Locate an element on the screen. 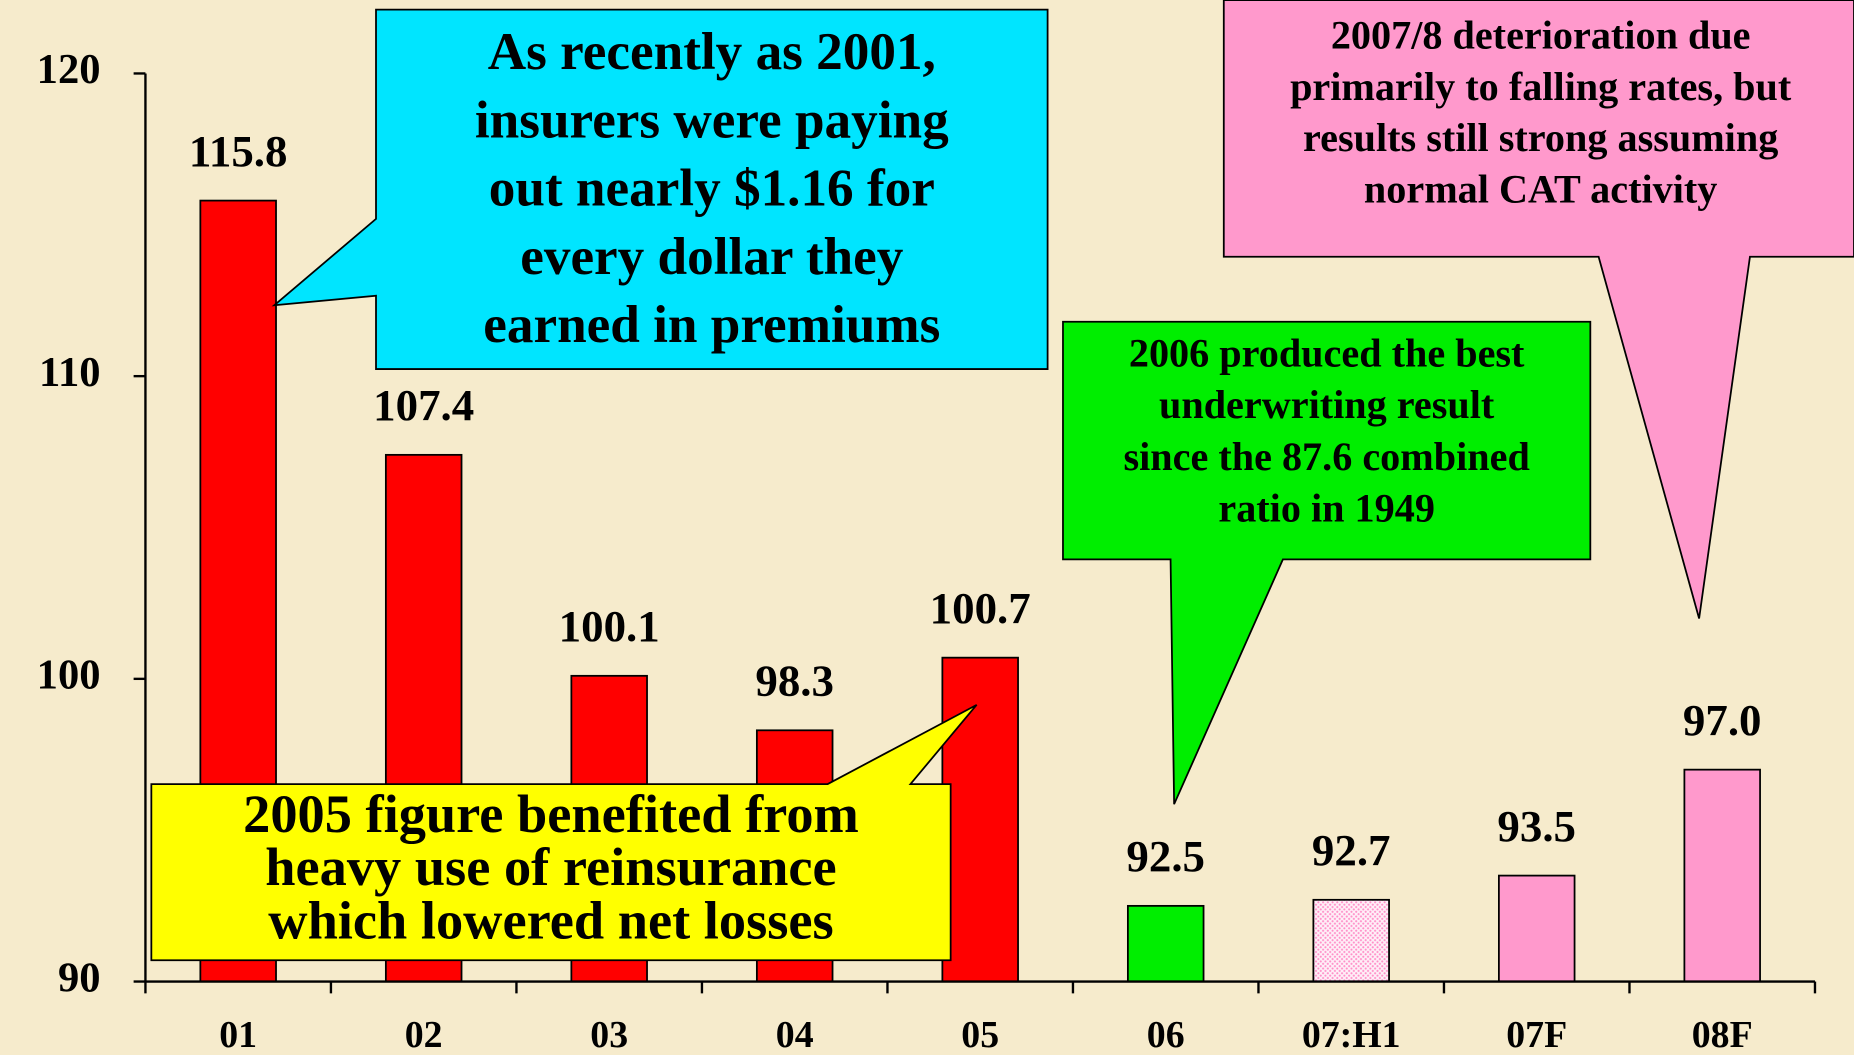 This screenshot has width=1854, height=1055. value-label: 92.7 is located at coordinates (1351, 850).